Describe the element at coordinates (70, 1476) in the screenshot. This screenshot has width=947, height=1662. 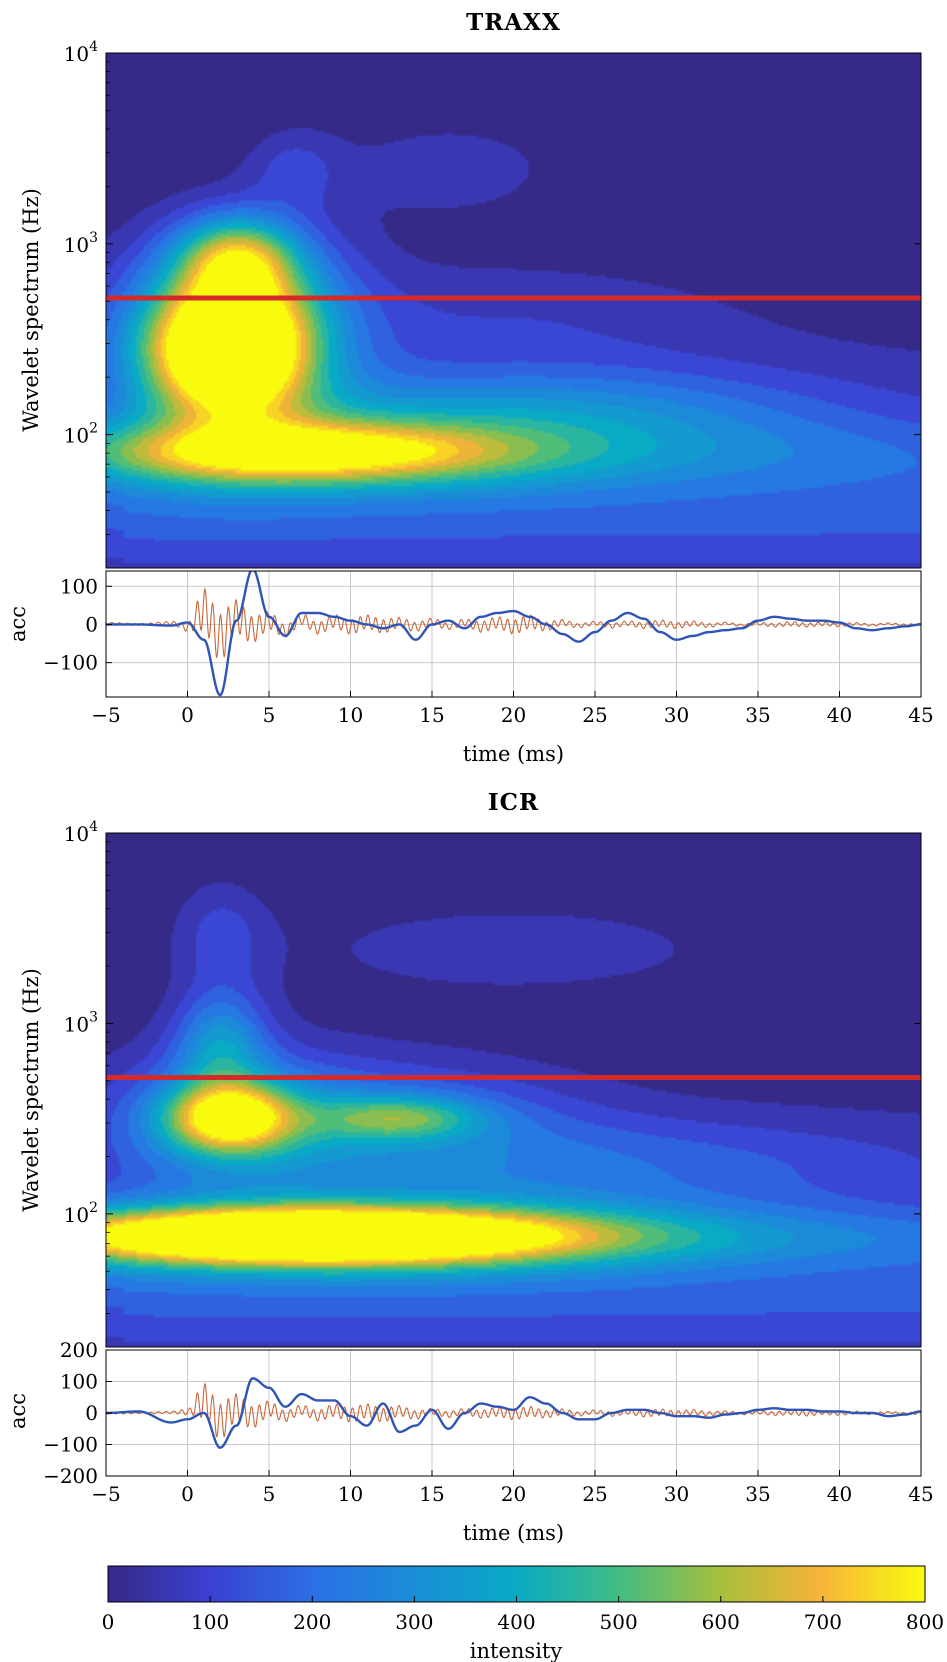
I see `icr-acc-ytick-label: −200` at that location.